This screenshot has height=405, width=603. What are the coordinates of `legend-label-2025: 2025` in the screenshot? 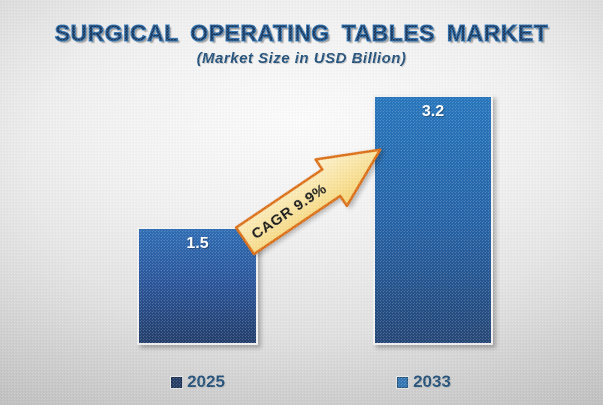 It's located at (206, 381).